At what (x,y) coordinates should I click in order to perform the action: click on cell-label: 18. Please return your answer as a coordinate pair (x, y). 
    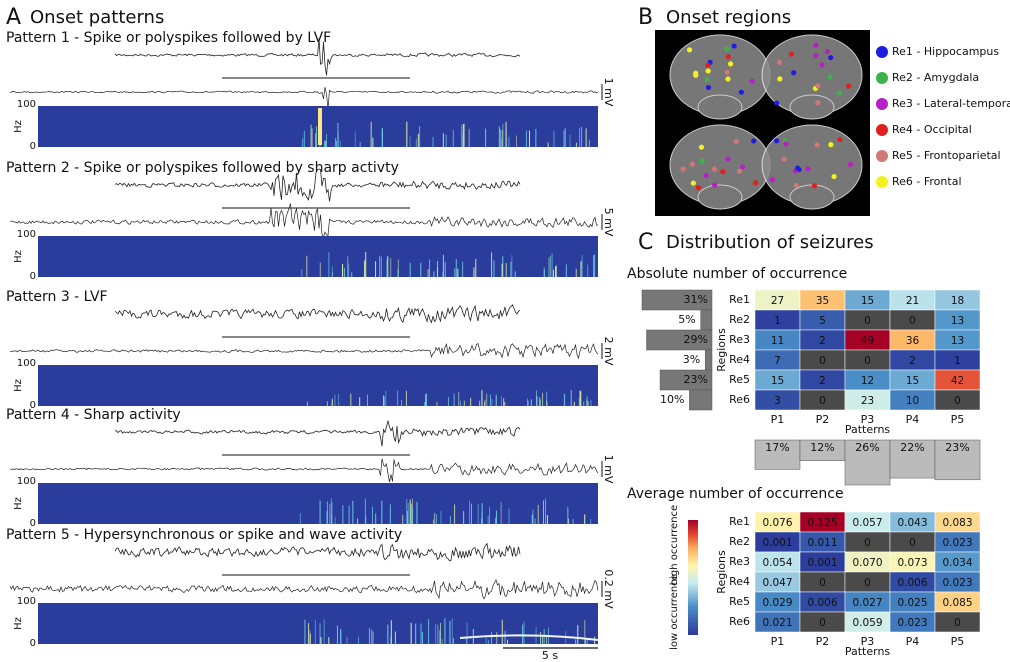
    Looking at the image, I should click on (957, 301).